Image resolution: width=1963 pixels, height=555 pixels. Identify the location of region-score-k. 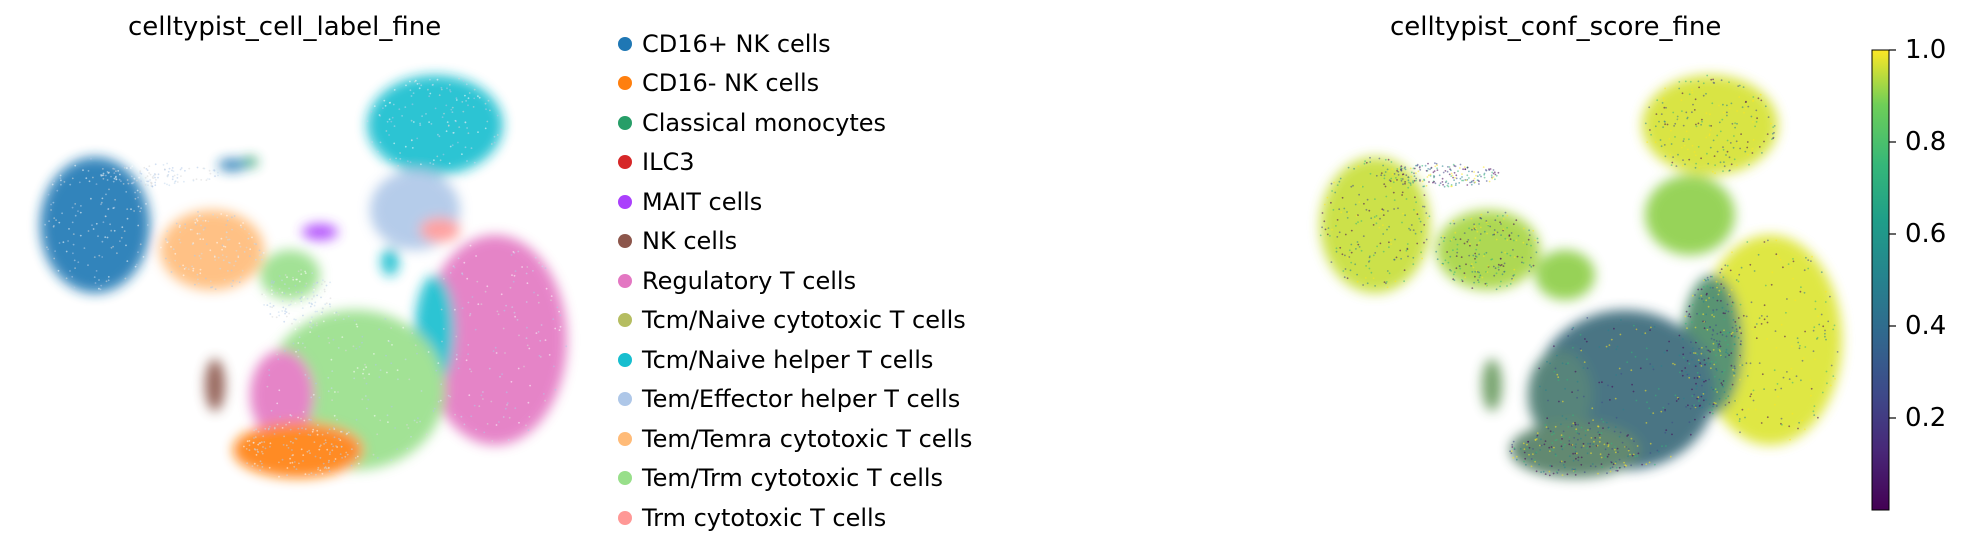
(1492, 385).